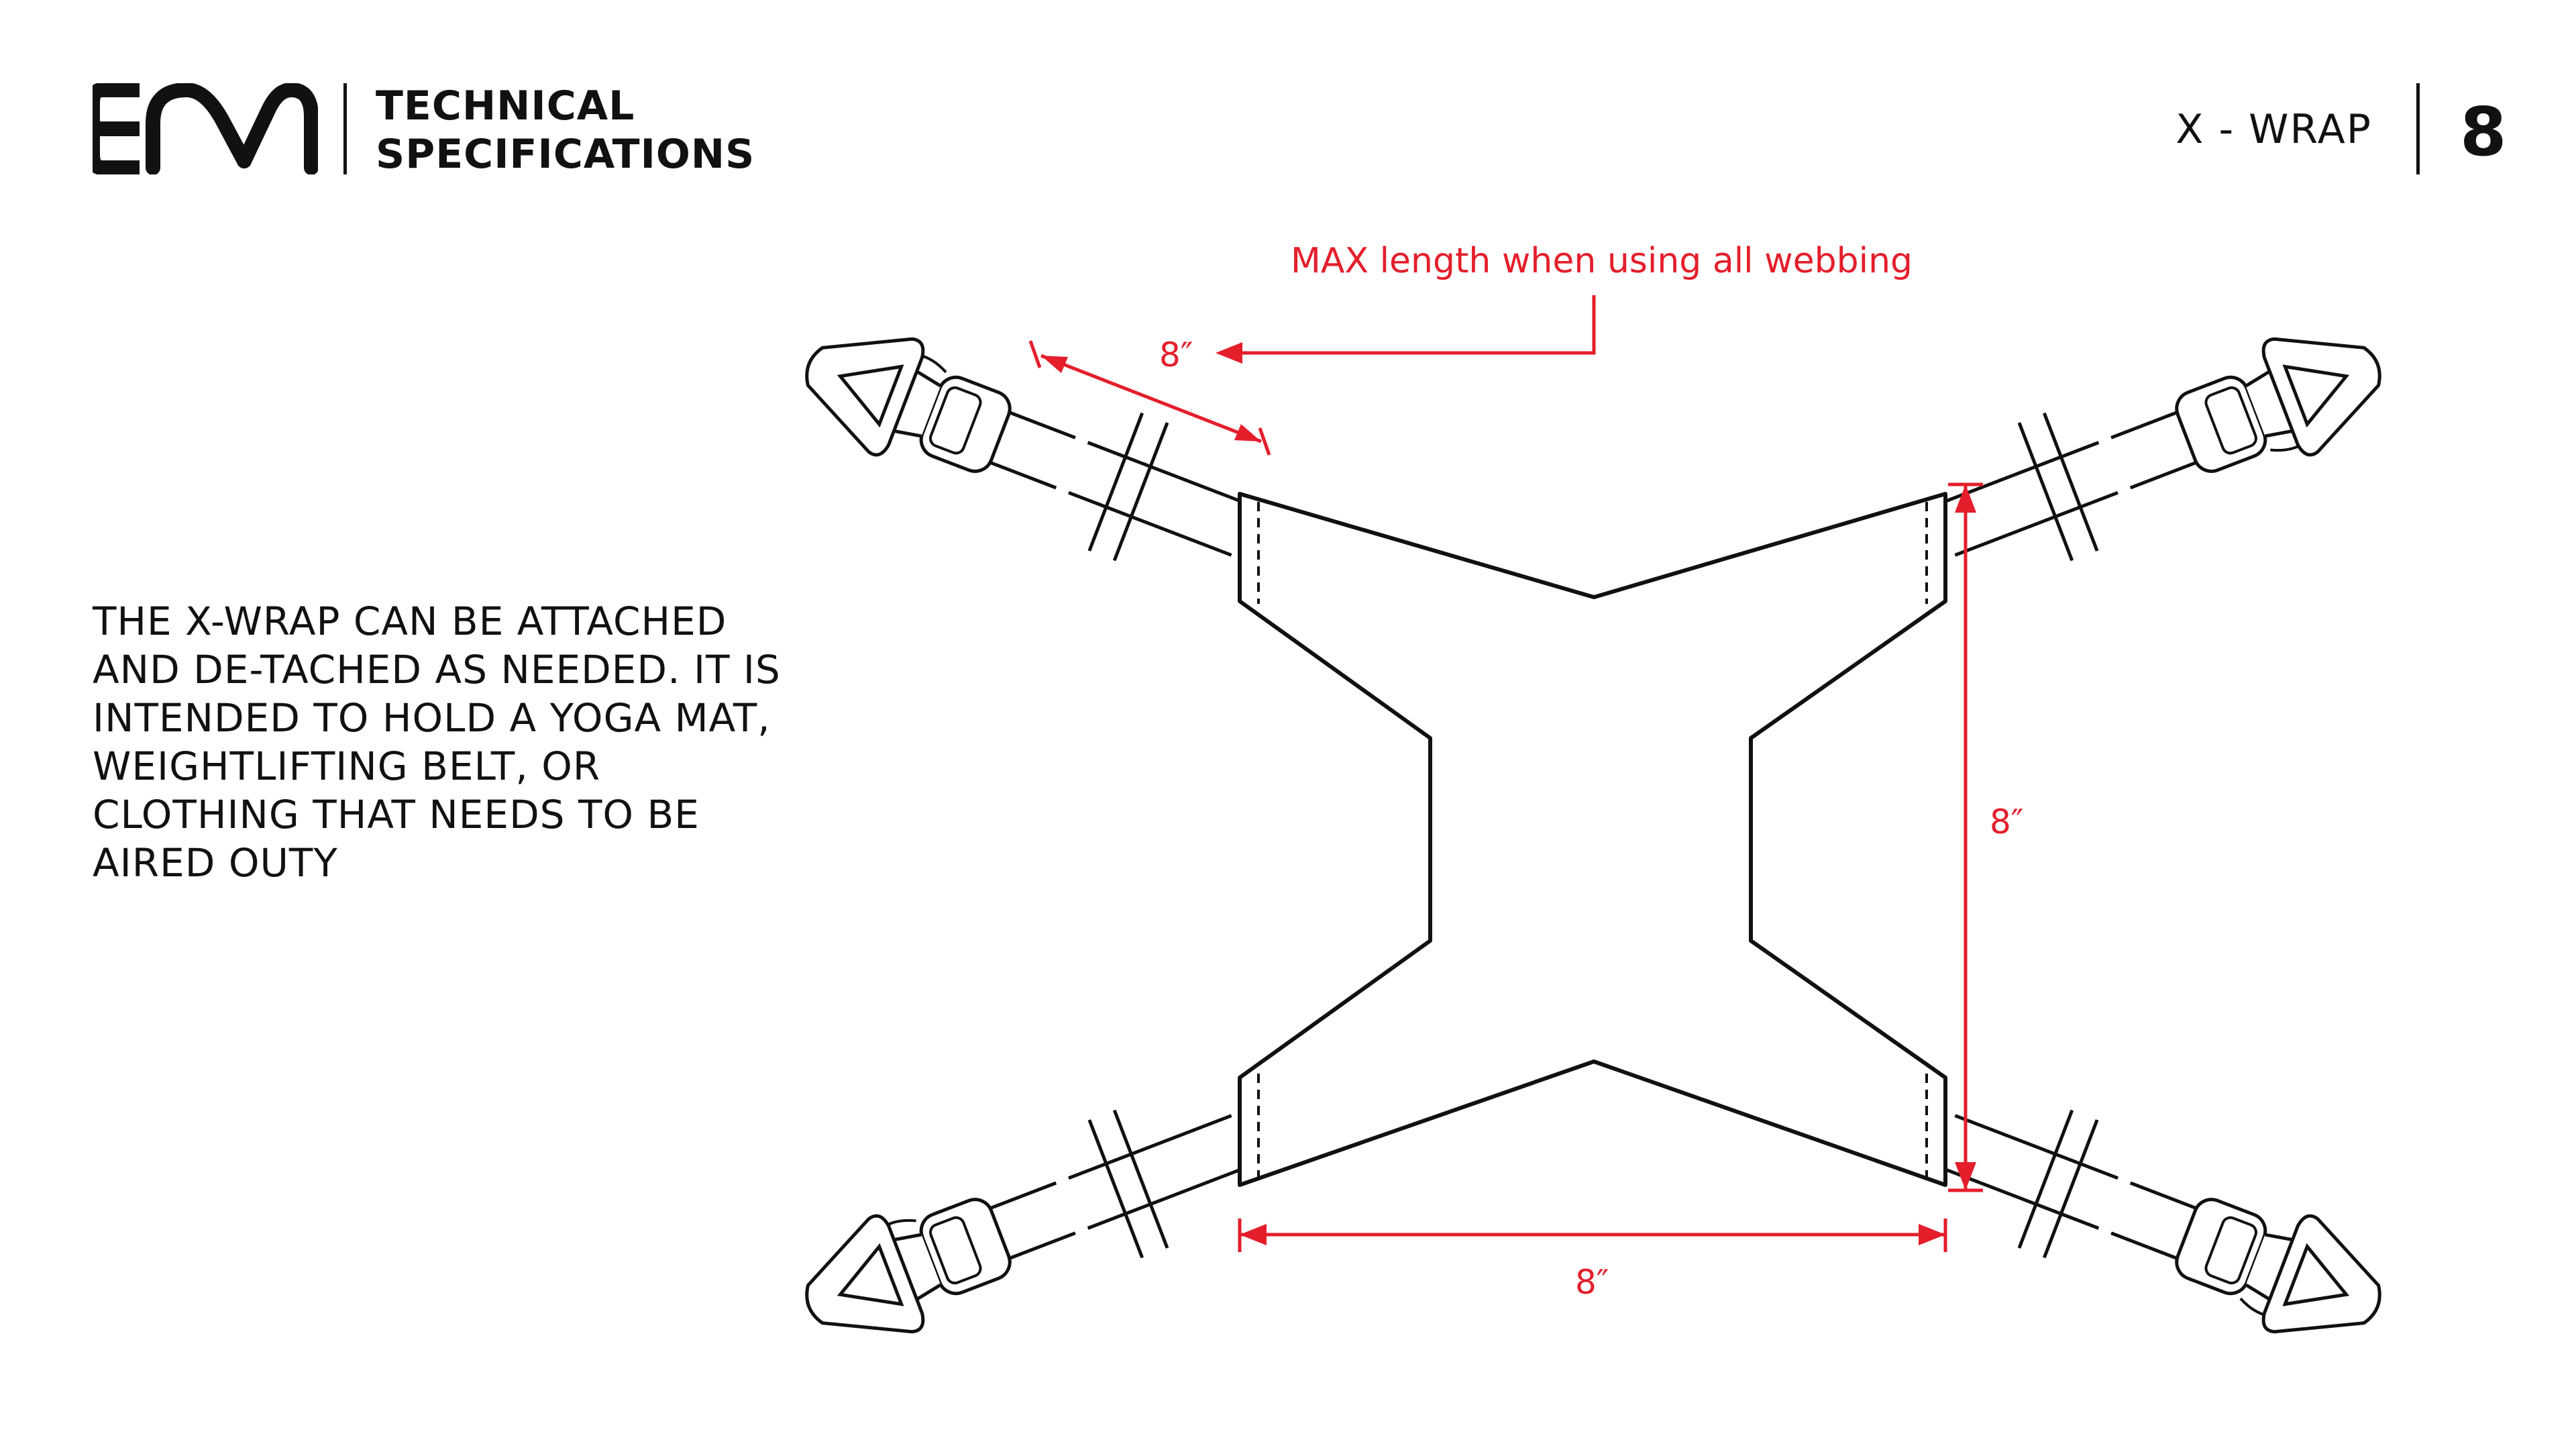 The height and width of the screenshot is (1450, 2576). I want to click on dimension-width: 8″, so click(1592, 1260).